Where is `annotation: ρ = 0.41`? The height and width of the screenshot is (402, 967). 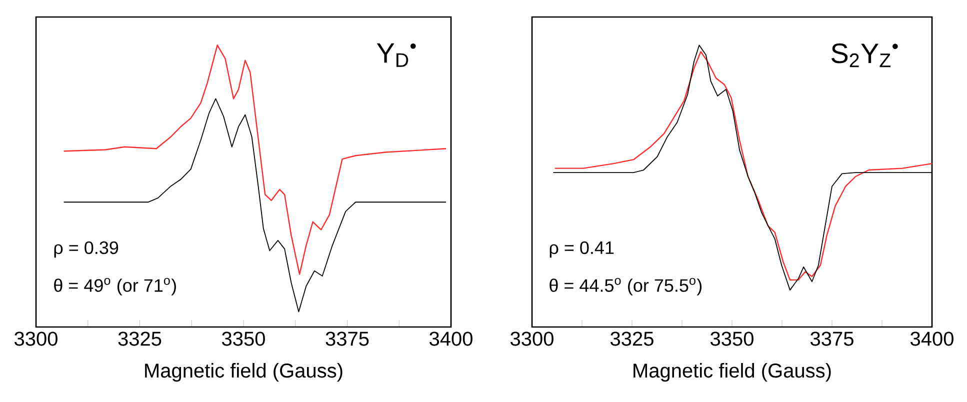
annotation: ρ = 0.41 is located at coordinates (582, 249).